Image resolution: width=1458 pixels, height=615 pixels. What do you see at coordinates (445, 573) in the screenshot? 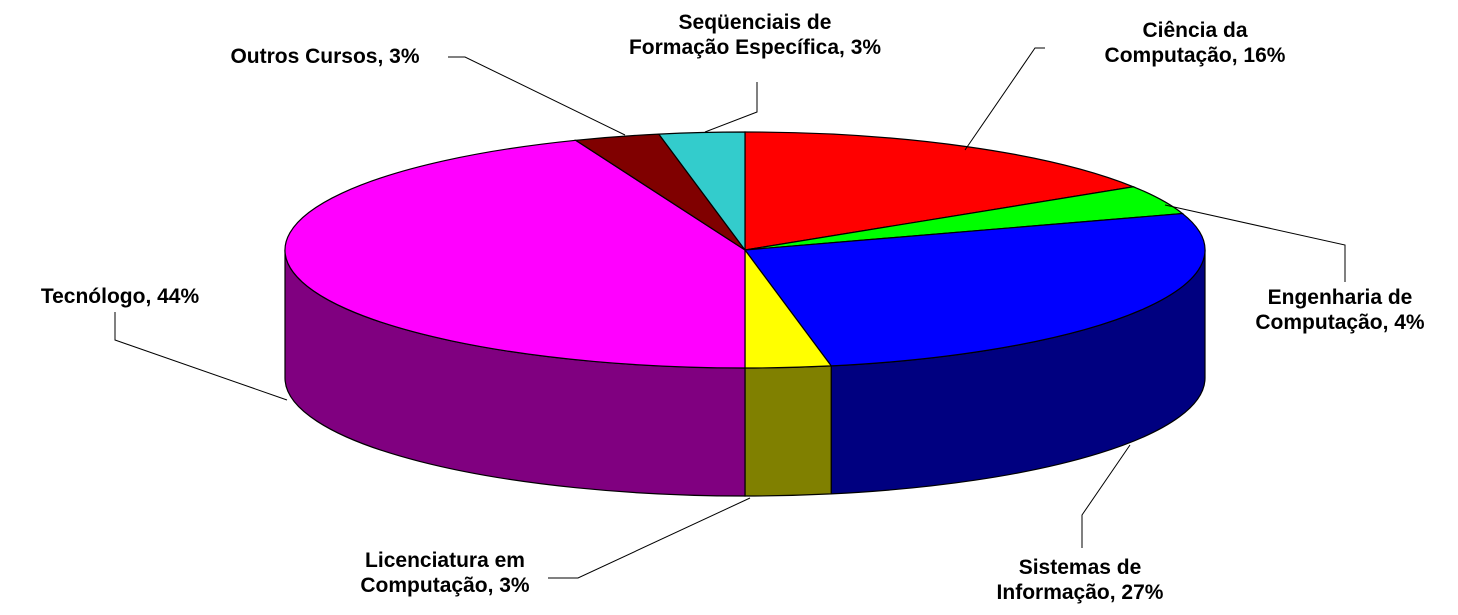
I see `slice-label: Licenciatura em Computação, 3%` at bounding box center [445, 573].